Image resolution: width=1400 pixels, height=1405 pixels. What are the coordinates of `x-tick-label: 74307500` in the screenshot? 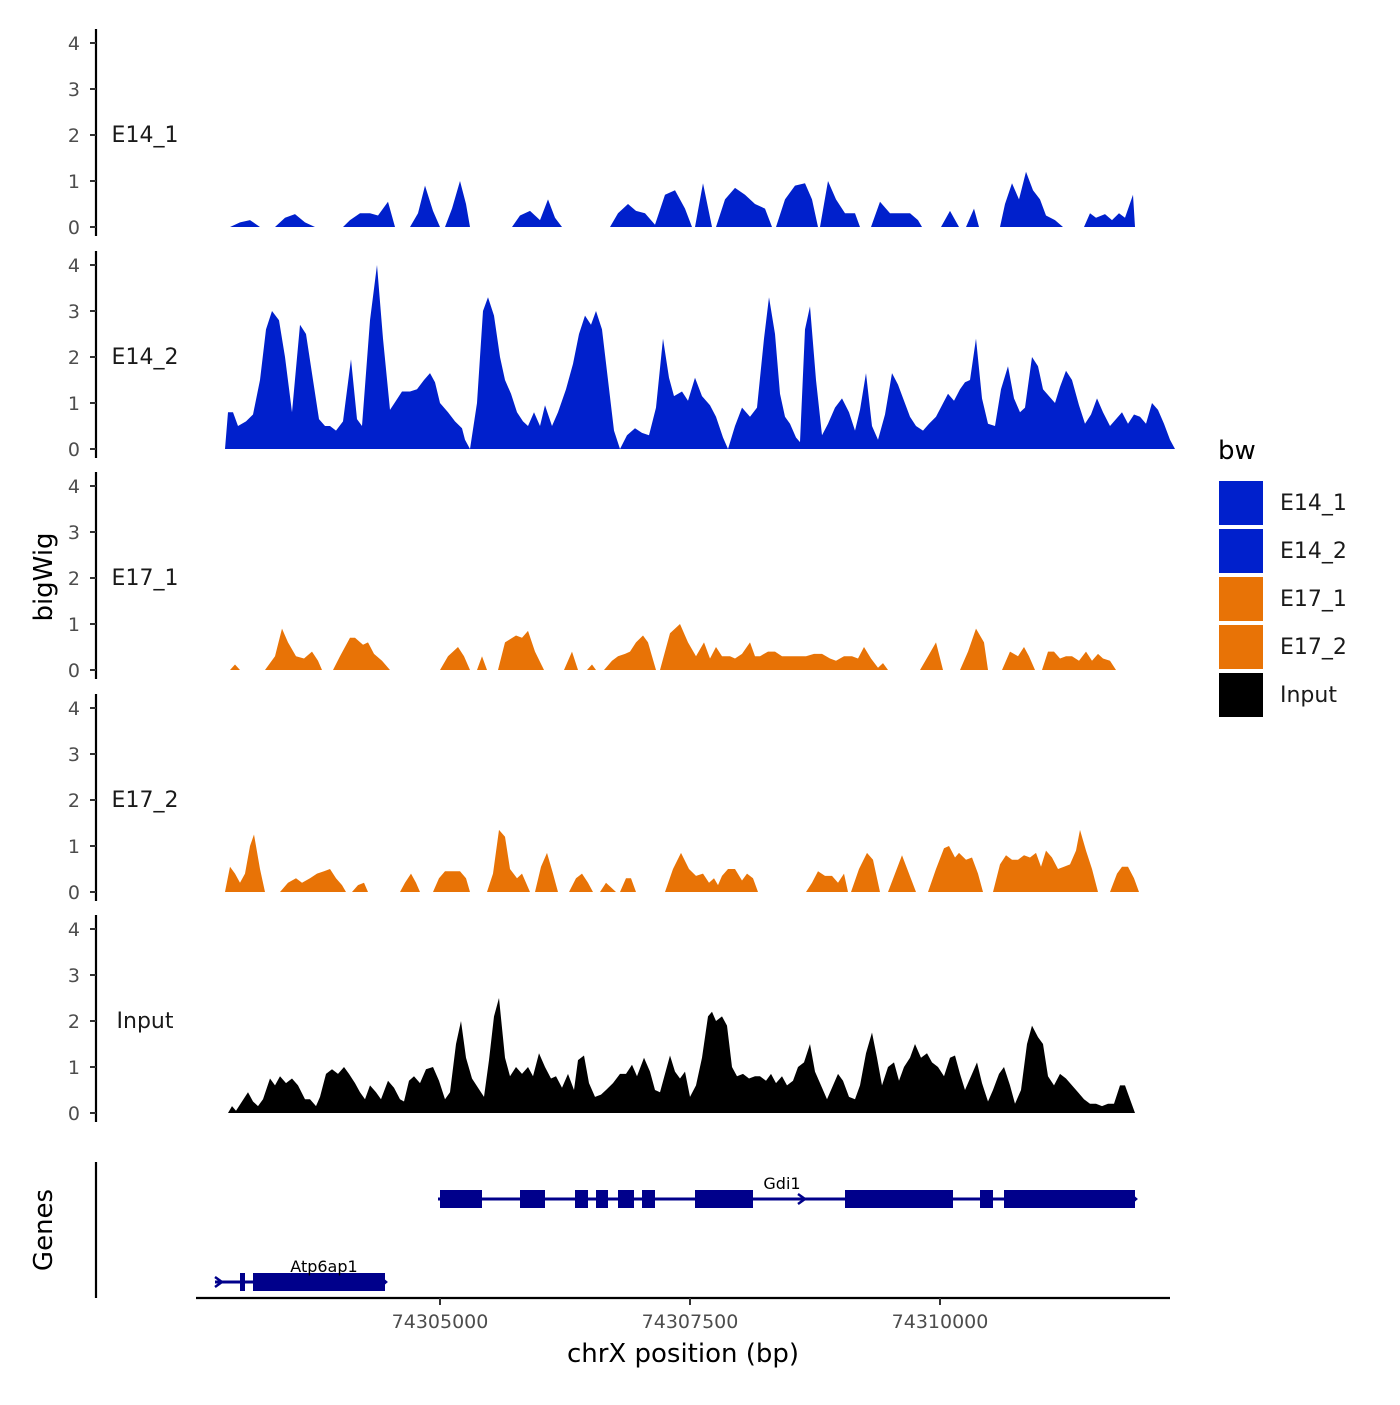 It's located at (690, 1322).